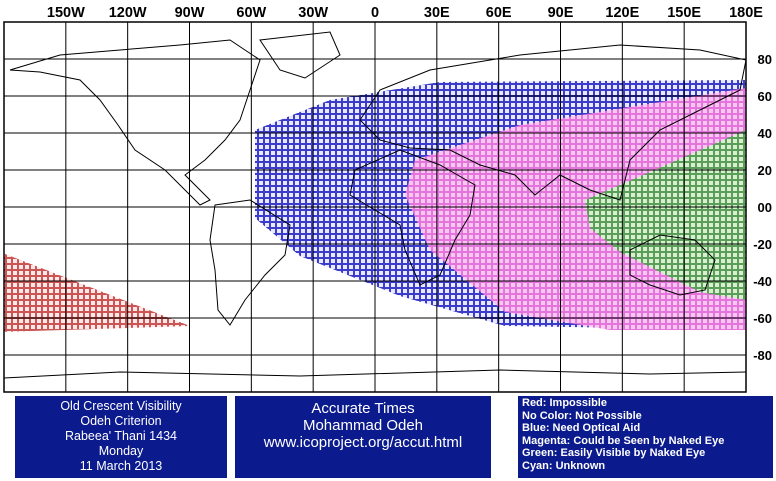 This screenshot has height=481, width=776. I want to click on greenland, so click(300, 55).